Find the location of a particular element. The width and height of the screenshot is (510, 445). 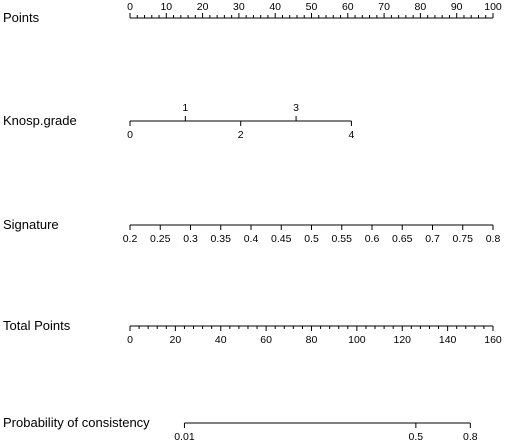

probability-tick-label: 0.5 is located at coordinates (416, 437).